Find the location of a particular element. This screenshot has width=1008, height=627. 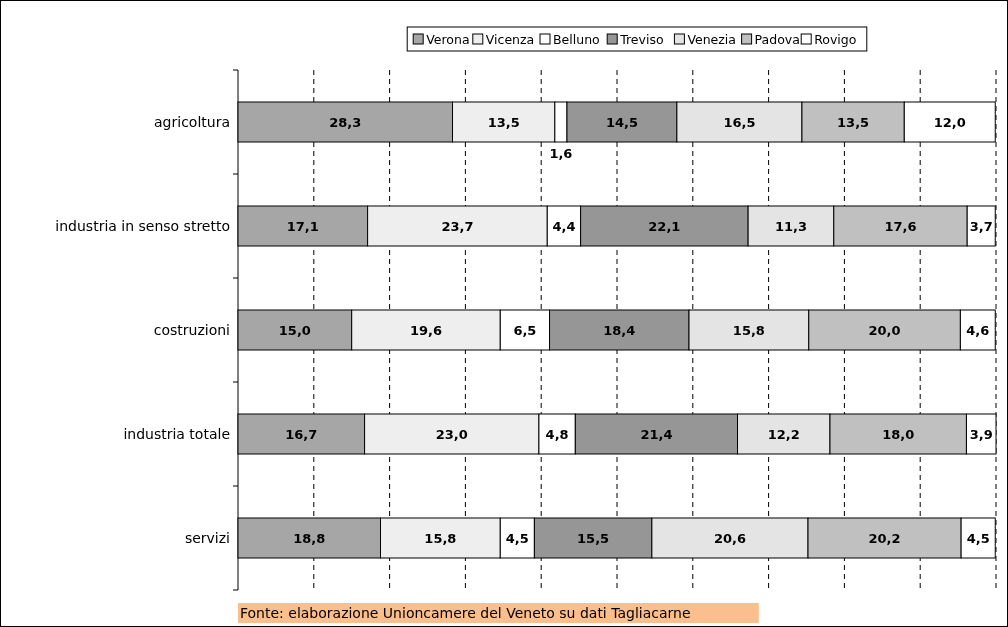

data-label: 15,0 is located at coordinates (294, 330).